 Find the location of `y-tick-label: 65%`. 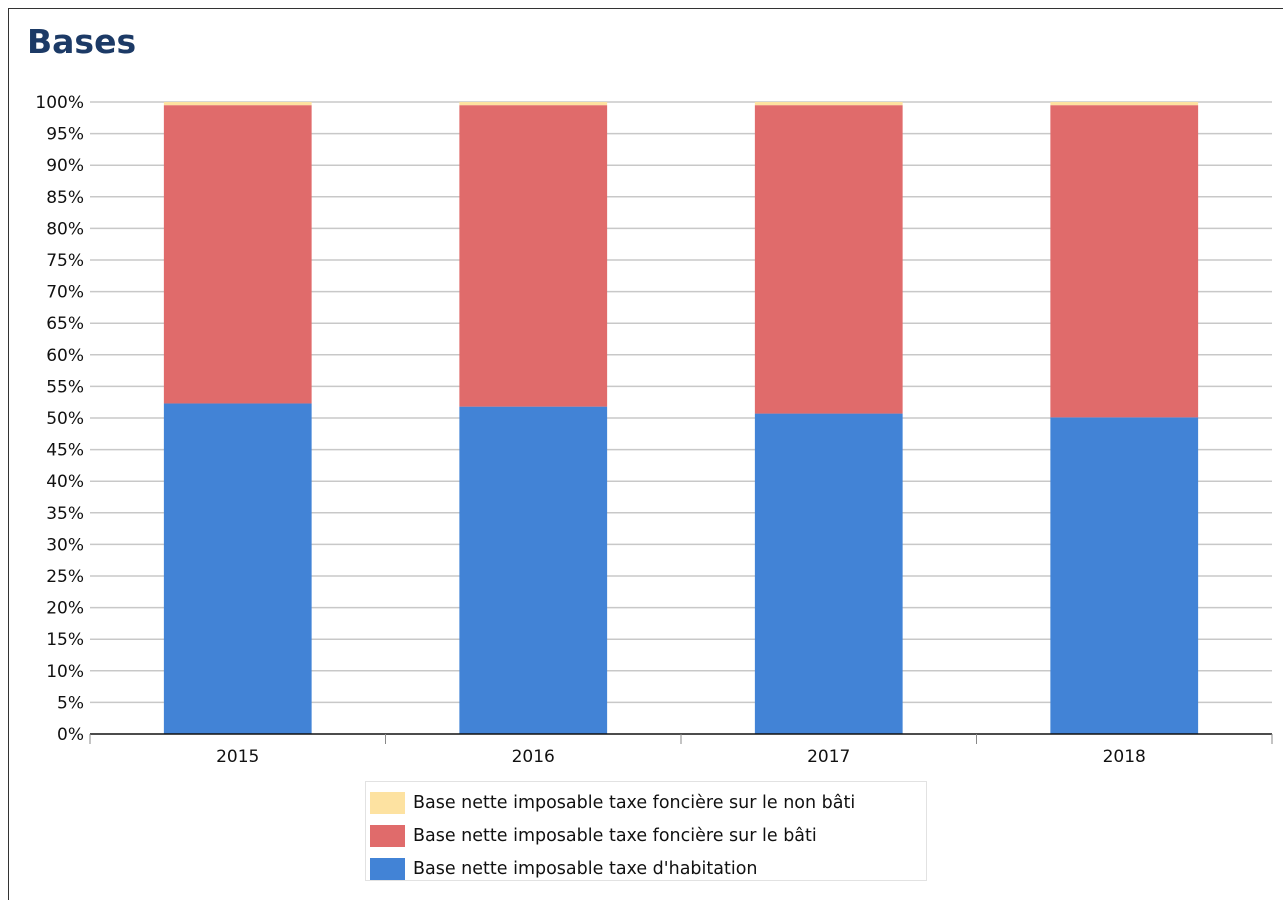

y-tick-label: 65% is located at coordinates (65, 324).